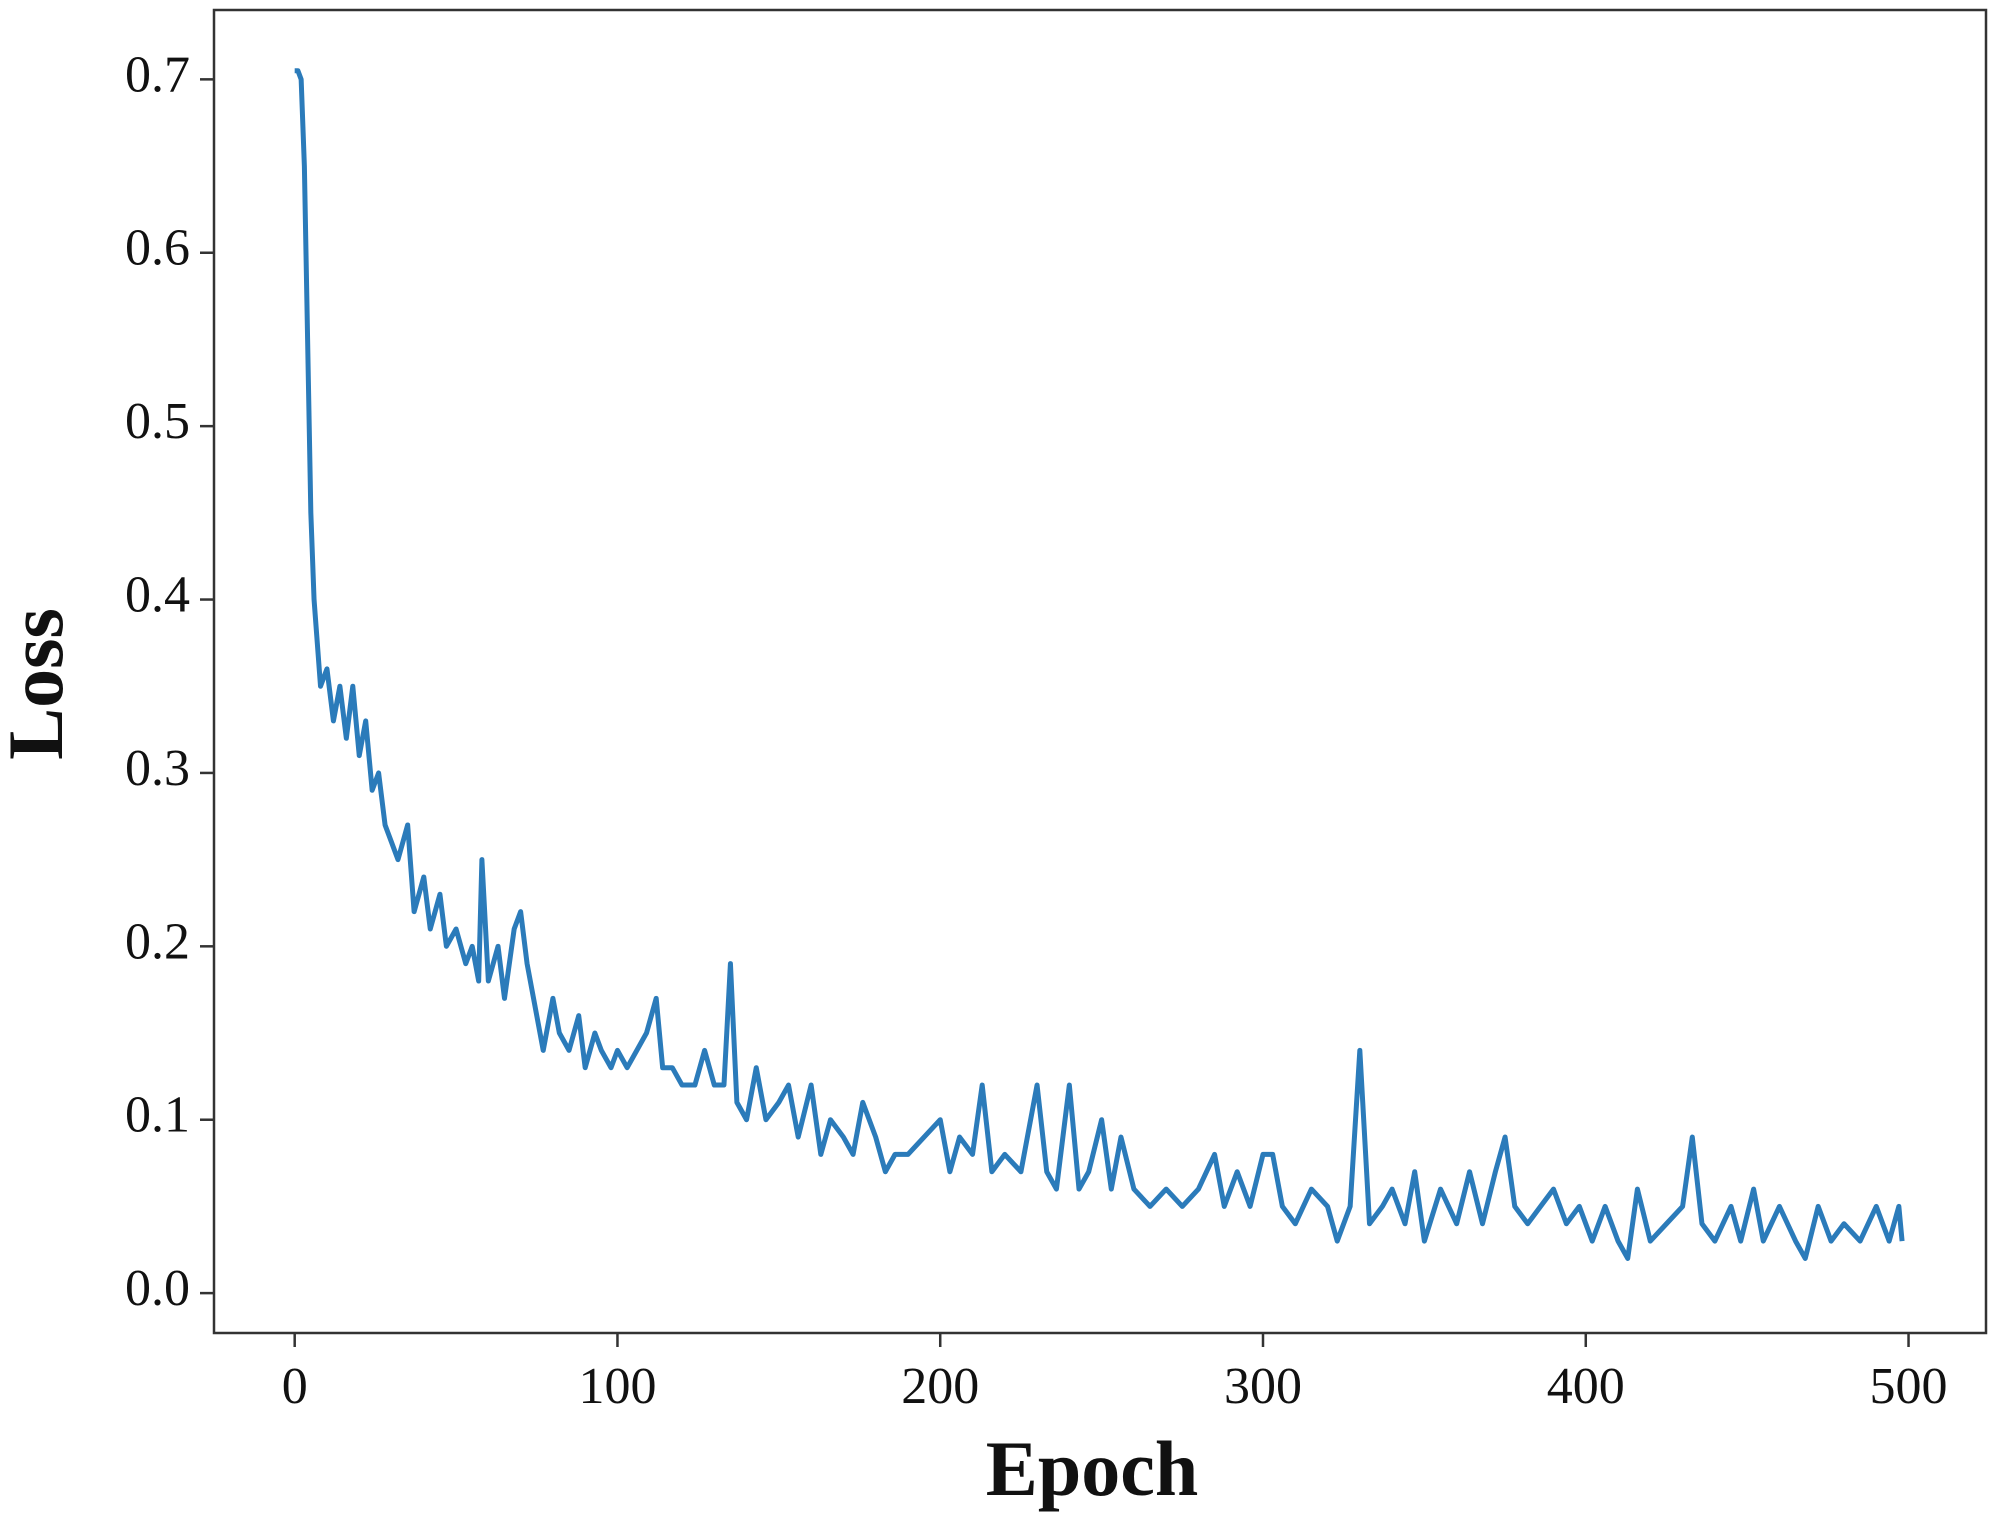 The image size is (2000, 1516). I want to click on y-tick-label: 0.6, so click(157, 248).